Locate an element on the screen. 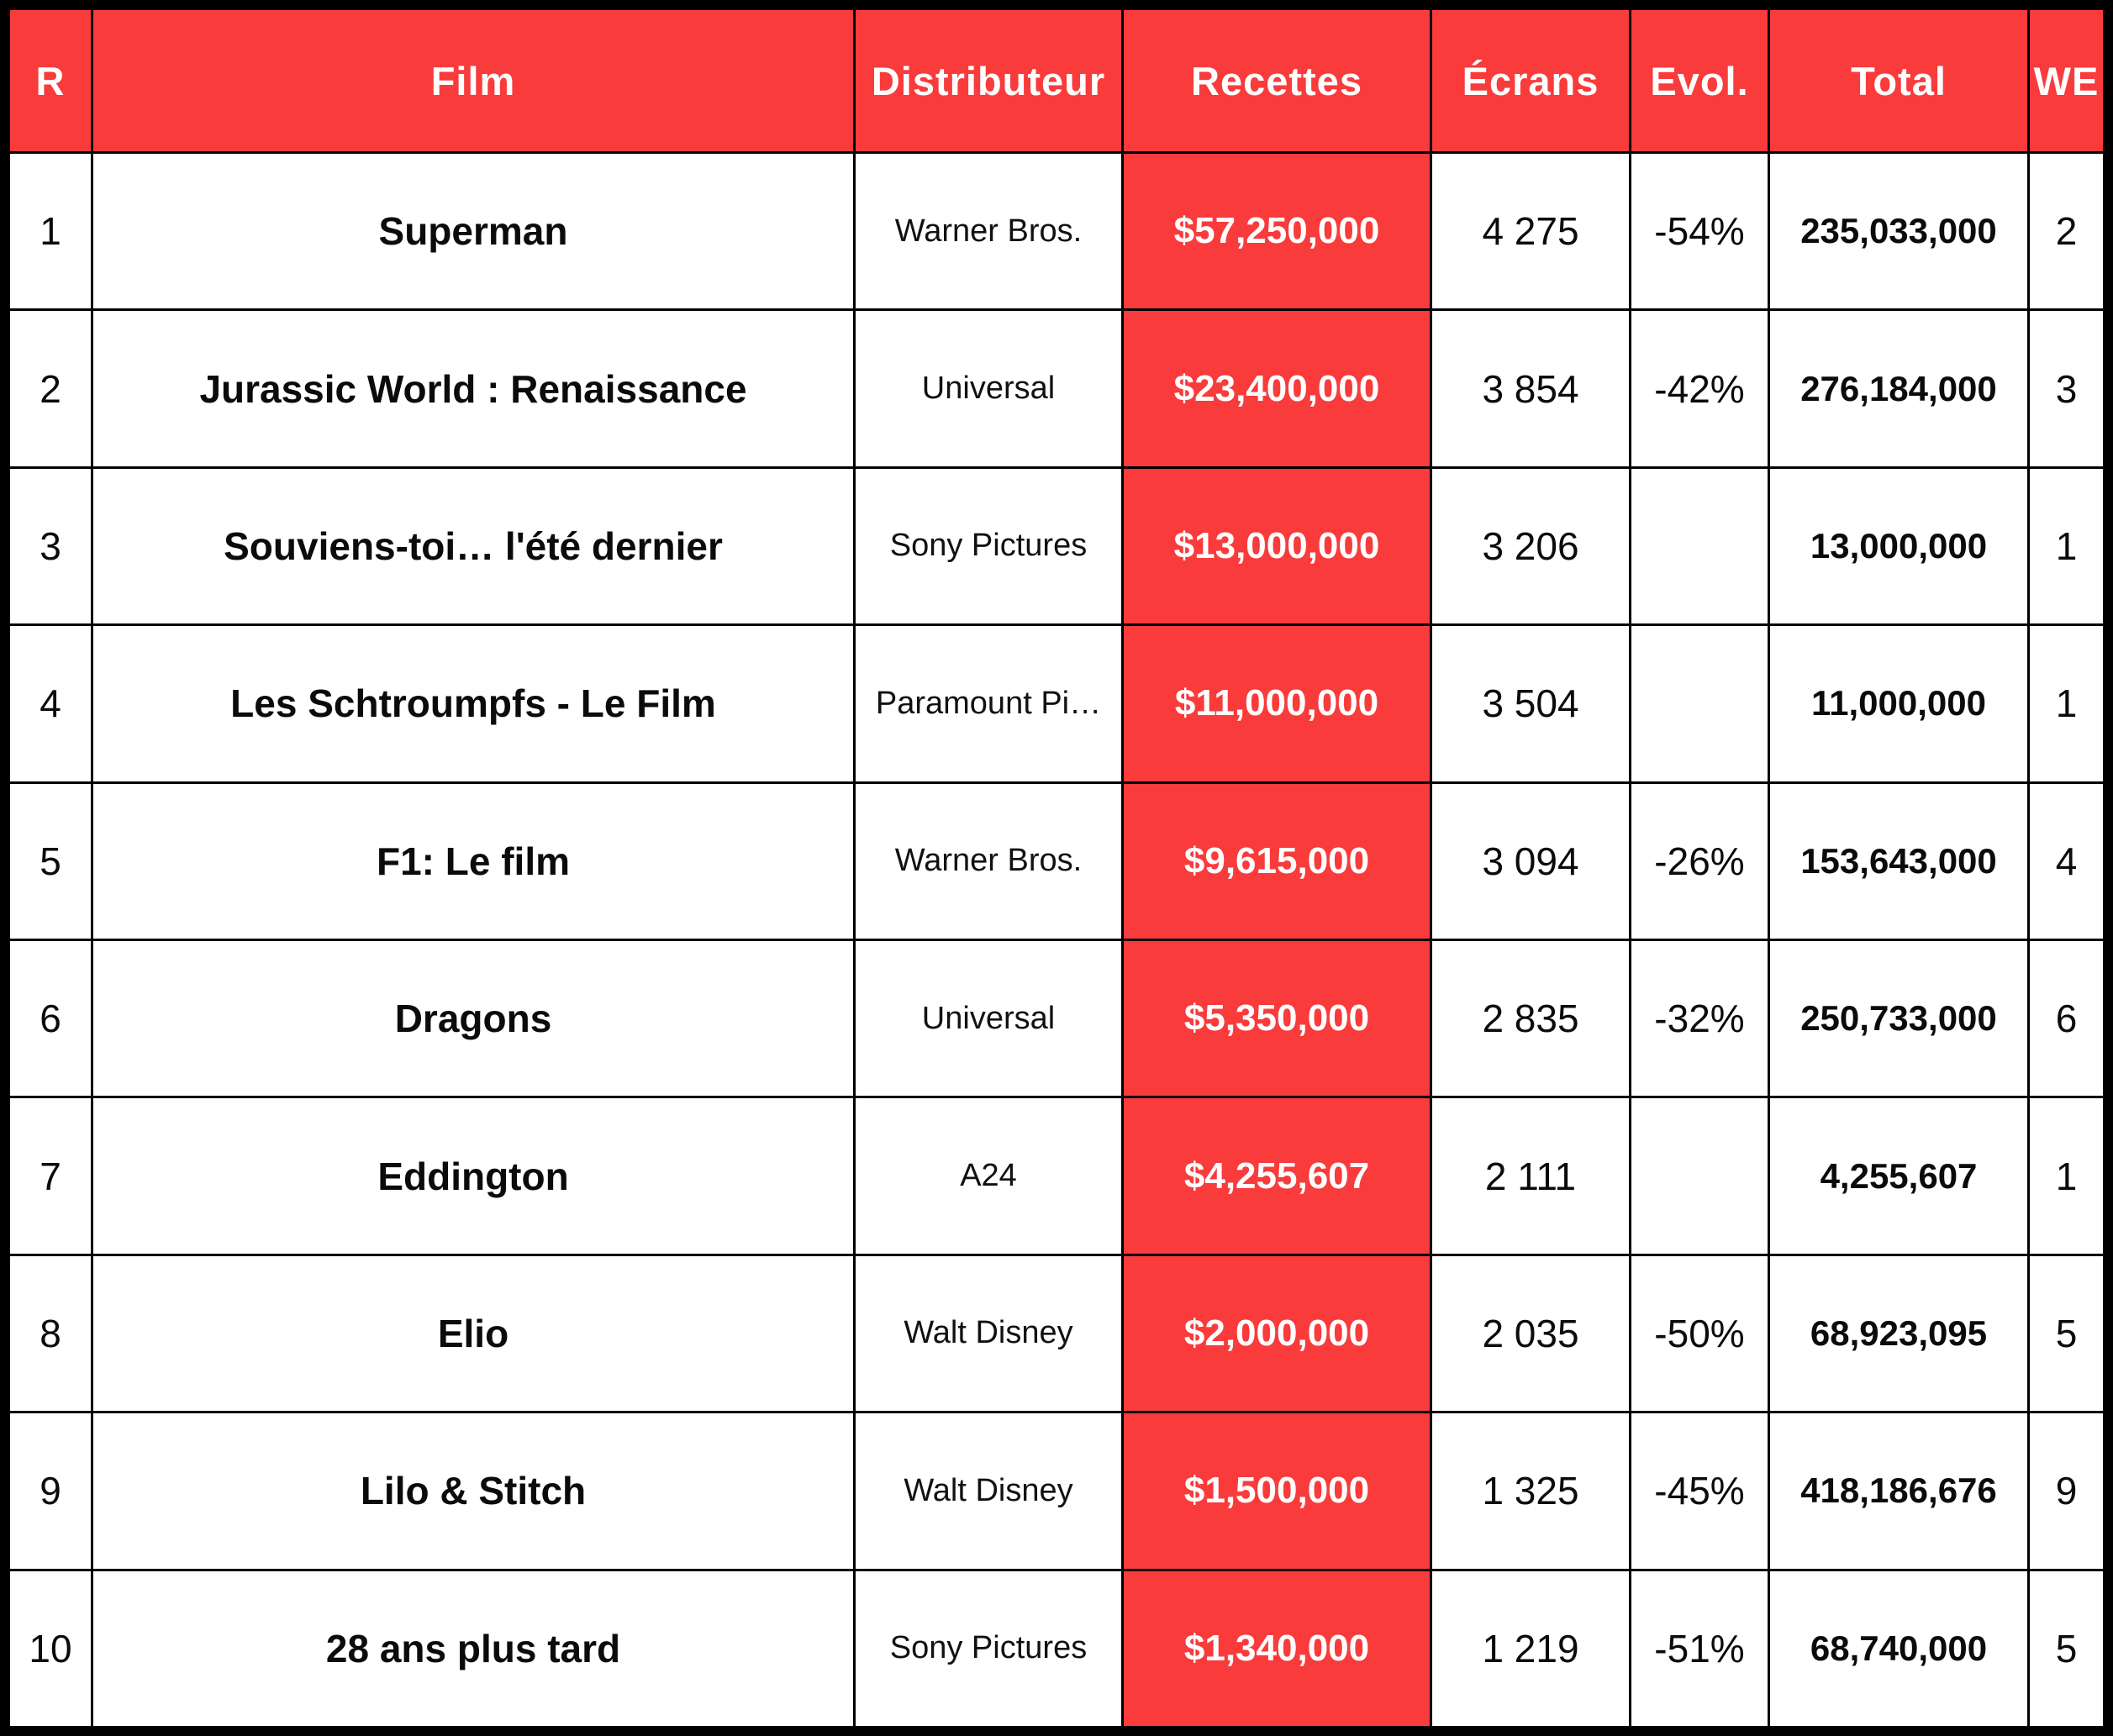  evolution-cell: -26% is located at coordinates (1699, 861).